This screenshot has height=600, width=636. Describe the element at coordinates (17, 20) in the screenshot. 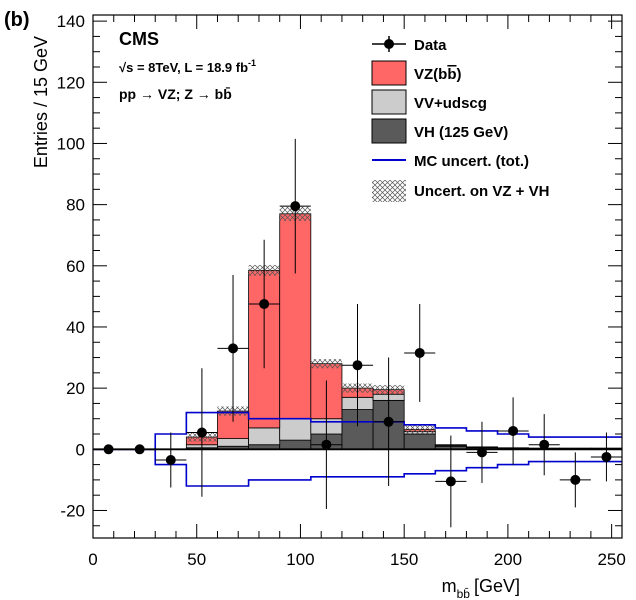

I see `panel-label: (b)` at that location.